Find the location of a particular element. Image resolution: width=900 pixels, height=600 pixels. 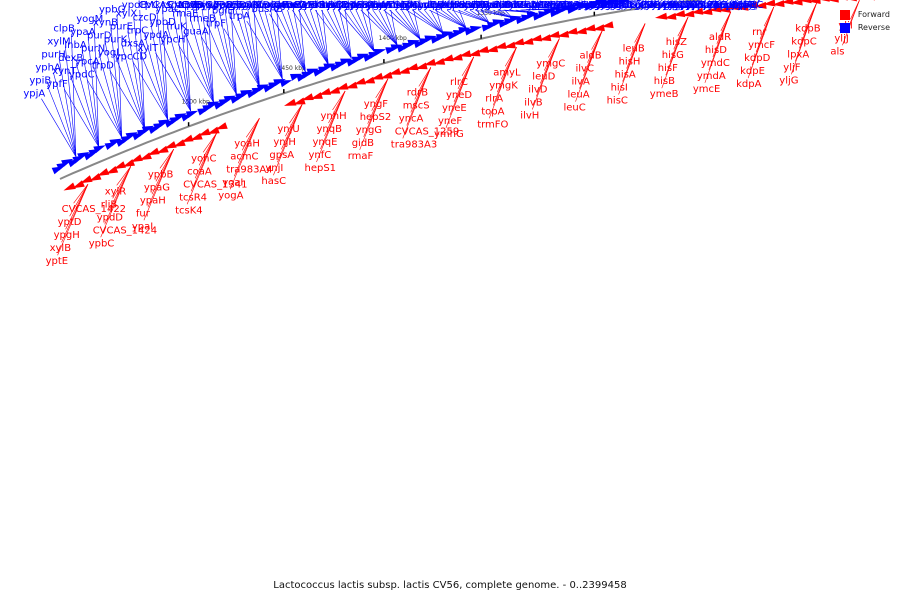

legend-reverse-label: Reverse is located at coordinates (873, 27).